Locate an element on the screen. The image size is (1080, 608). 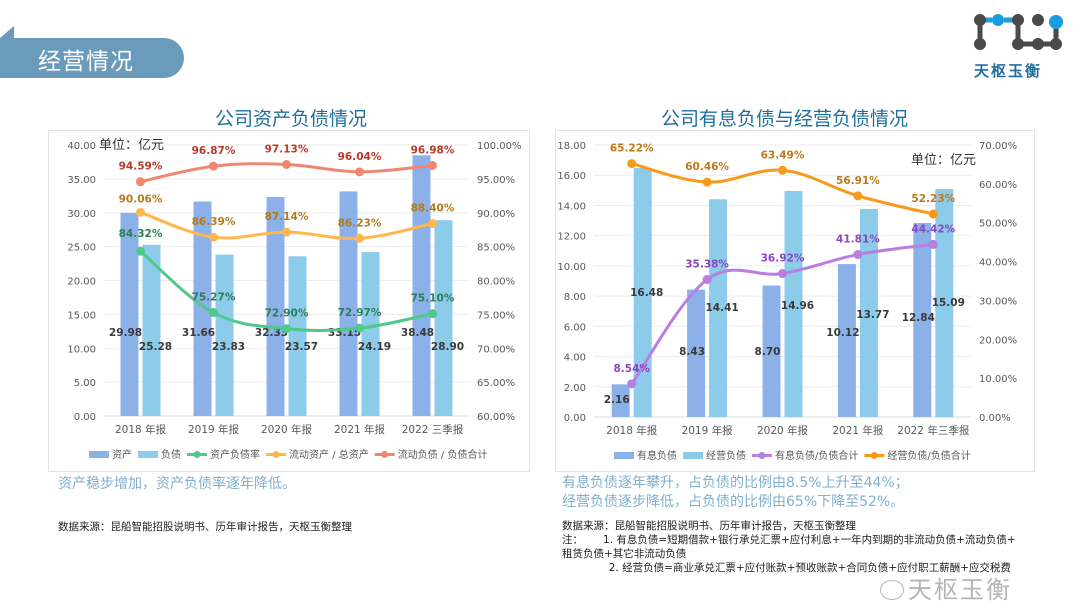
y-tick-label: 20.00 is located at coordinates (81, 282).